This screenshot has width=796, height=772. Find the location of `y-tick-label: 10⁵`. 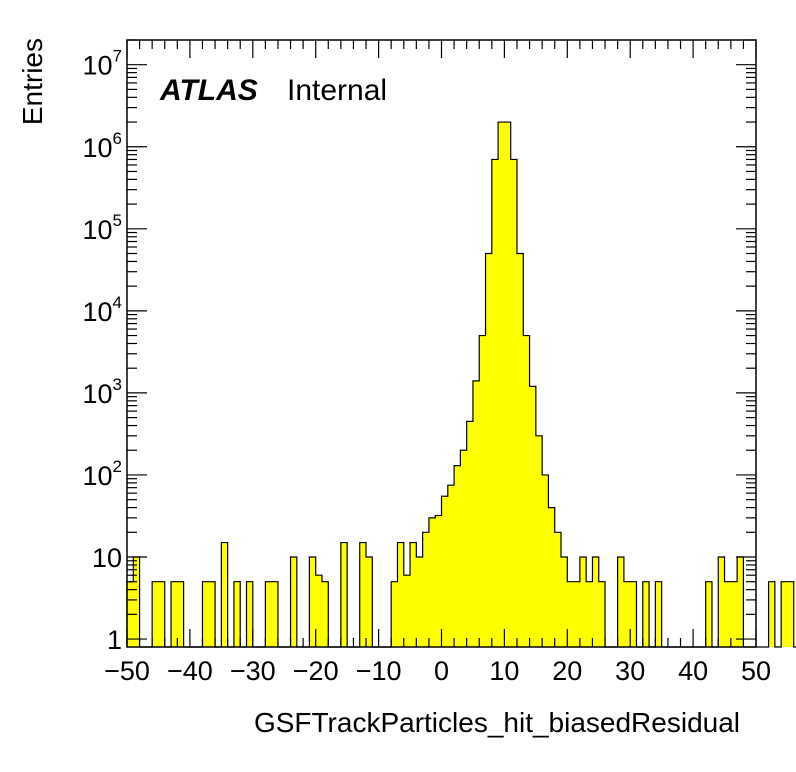

y-tick-label: 10⁵ is located at coordinates (102, 228).